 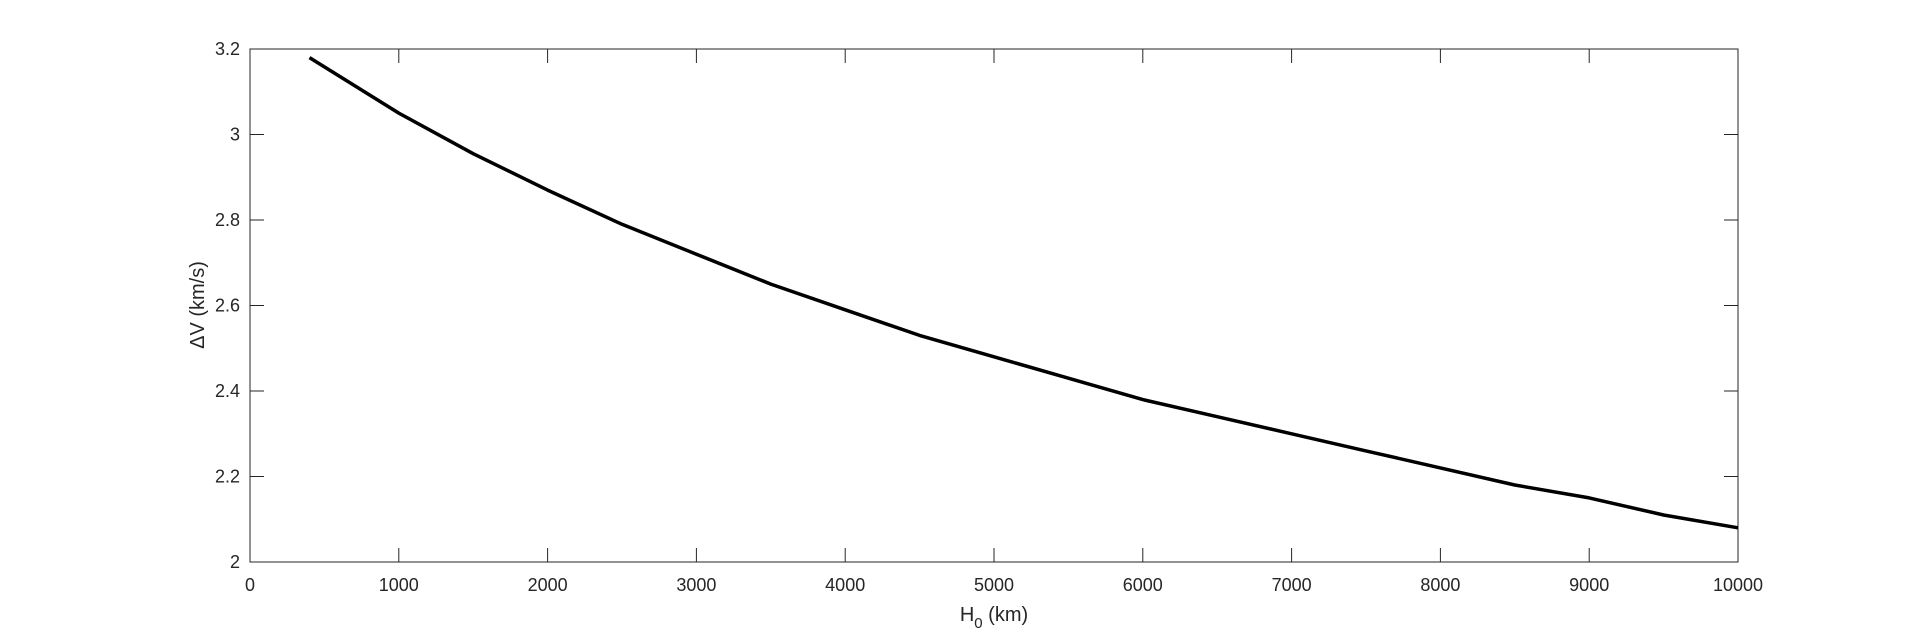 What do you see at coordinates (1440, 585) in the screenshot?
I see `x-tick-label: 8000` at bounding box center [1440, 585].